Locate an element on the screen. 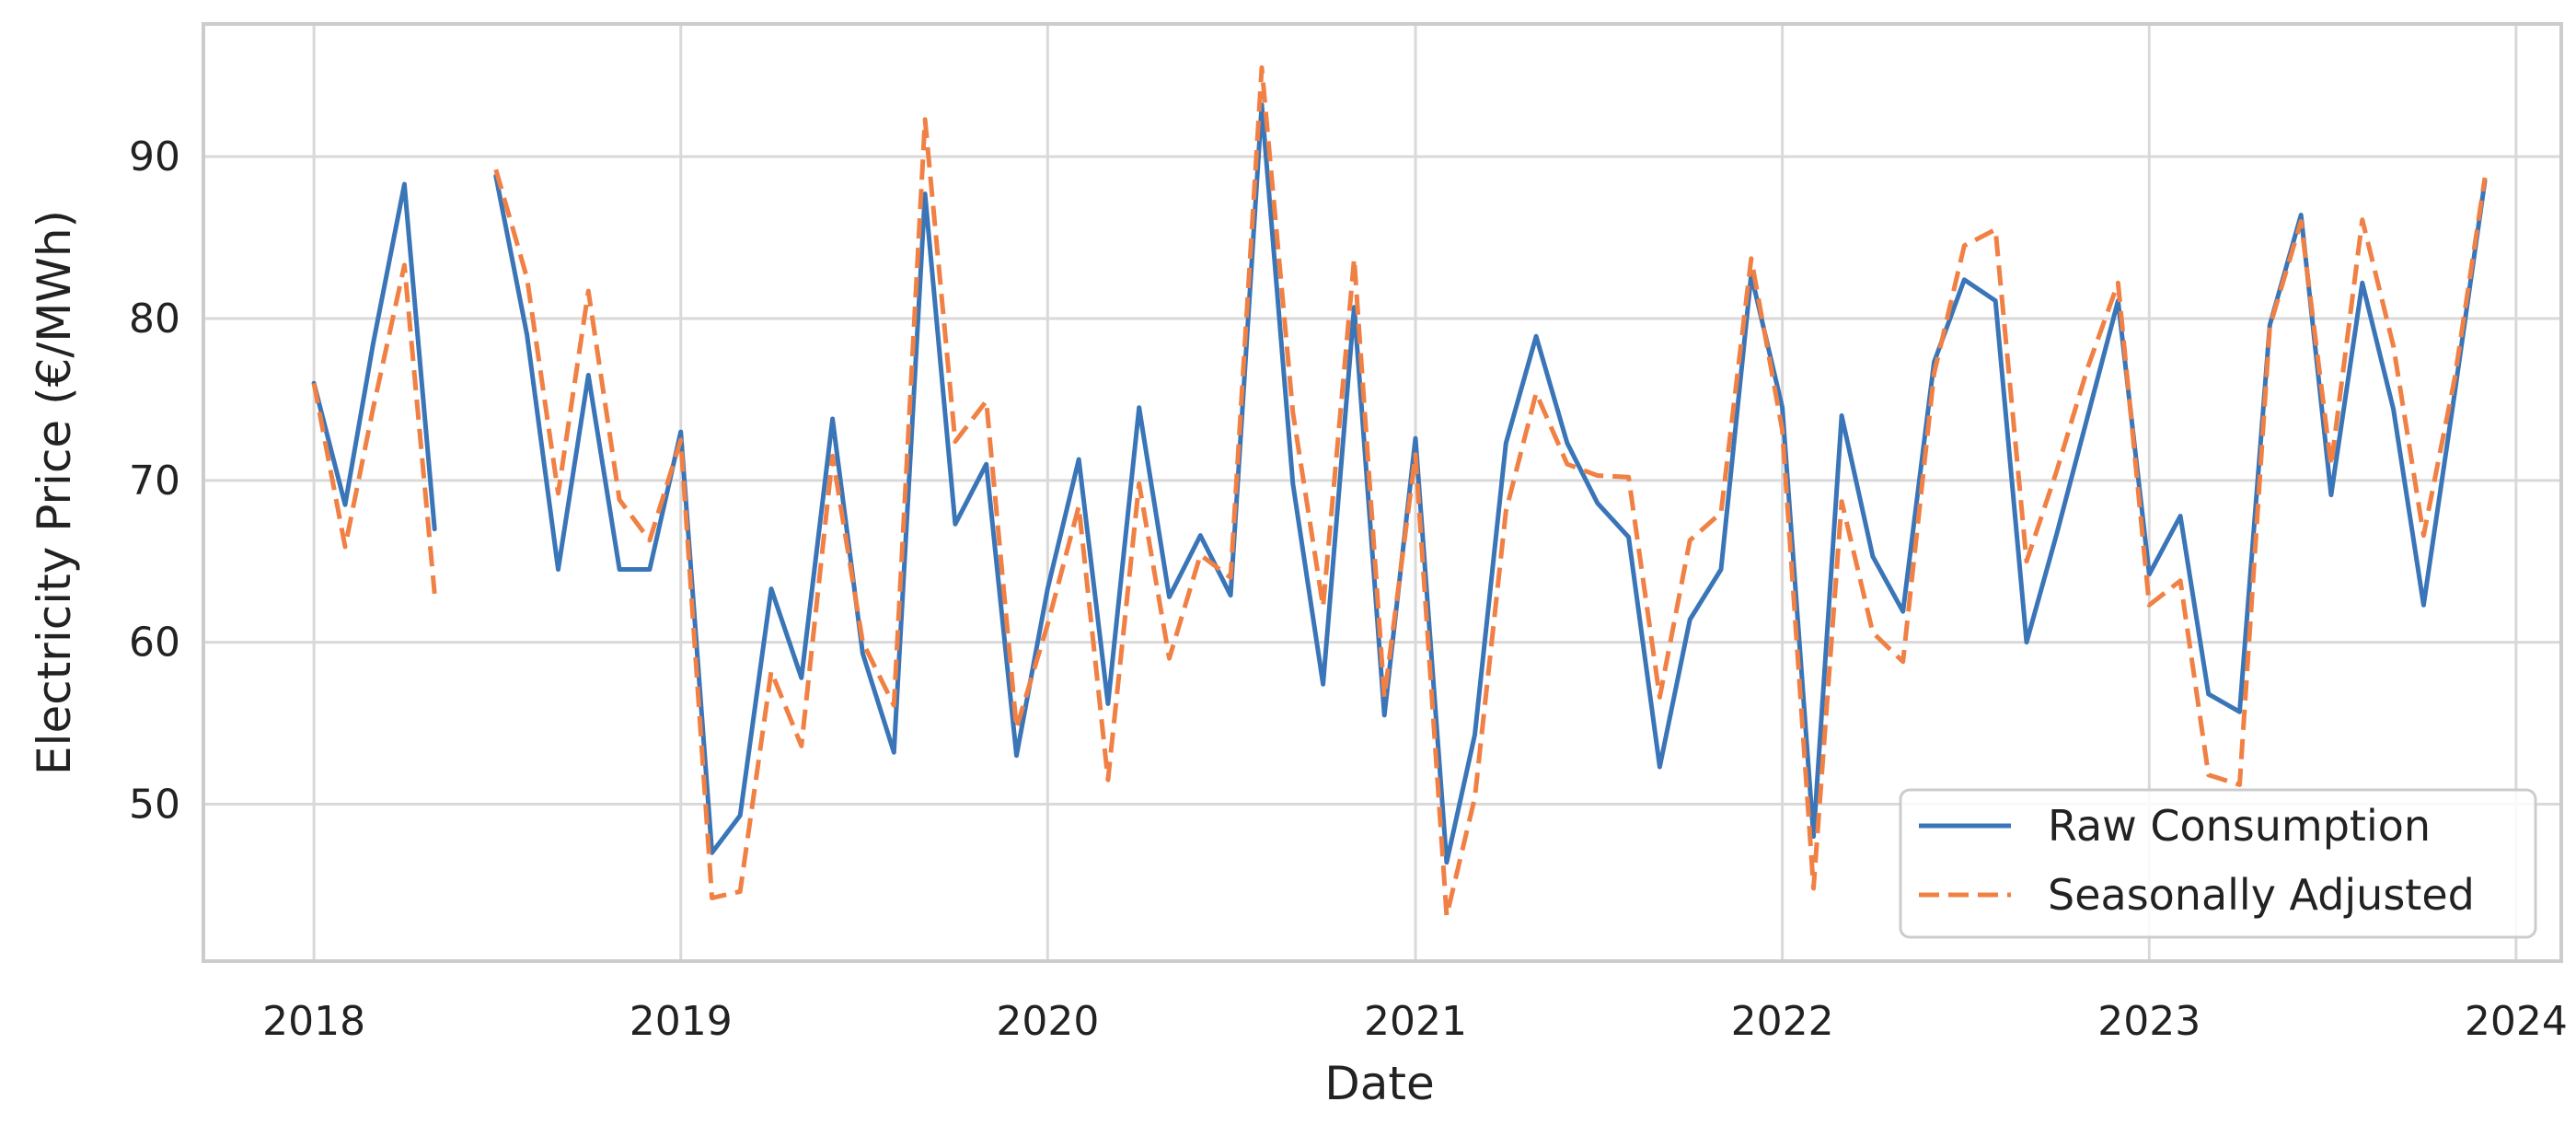 The image size is (2576, 1125). x-axis-ticks: 2018 2019 2020 2021 2022 2023 2024 is located at coordinates (1415, 1022).